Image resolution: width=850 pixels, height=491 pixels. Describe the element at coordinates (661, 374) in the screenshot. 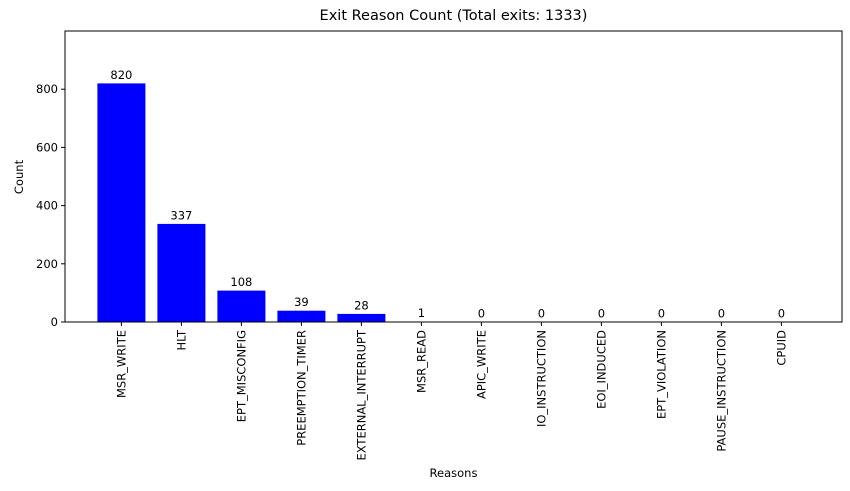

I see `x-tick-label: EPT_VIOLATION` at that location.